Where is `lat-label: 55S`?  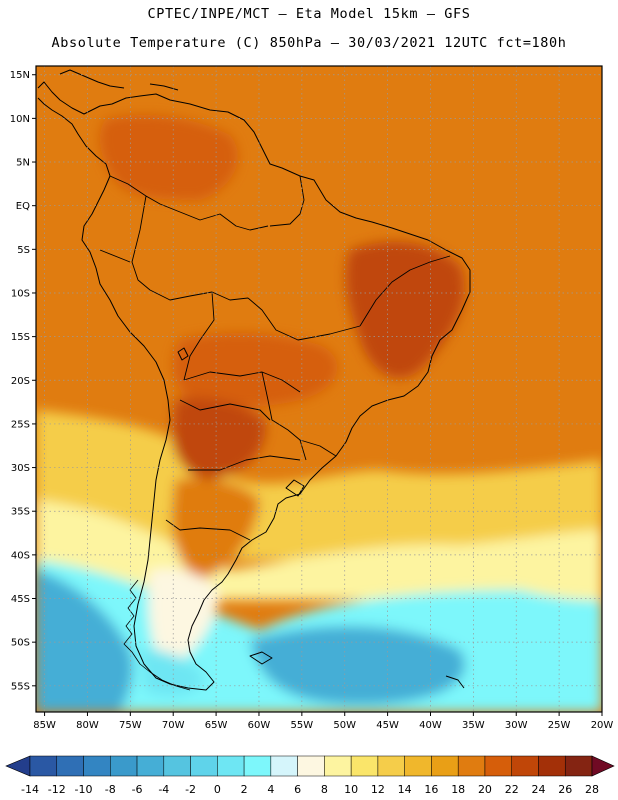
lat-label: 55S is located at coordinates (20, 686).